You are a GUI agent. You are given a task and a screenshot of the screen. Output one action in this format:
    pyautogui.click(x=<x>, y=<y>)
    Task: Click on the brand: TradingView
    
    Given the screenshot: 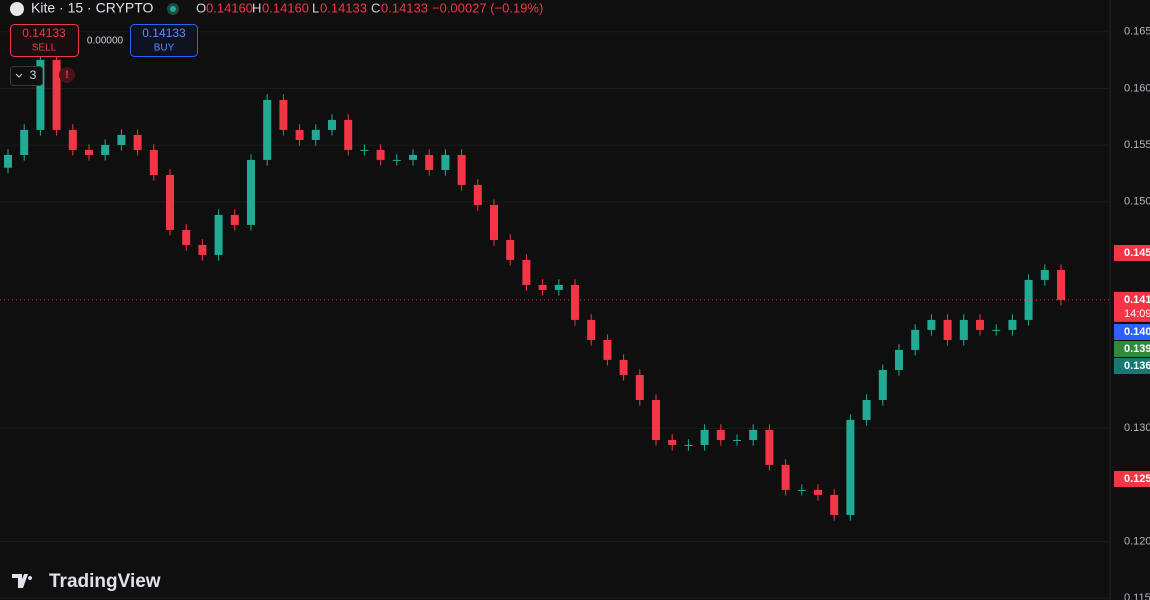 What is the action you would take?
    pyautogui.click(x=105, y=581)
    